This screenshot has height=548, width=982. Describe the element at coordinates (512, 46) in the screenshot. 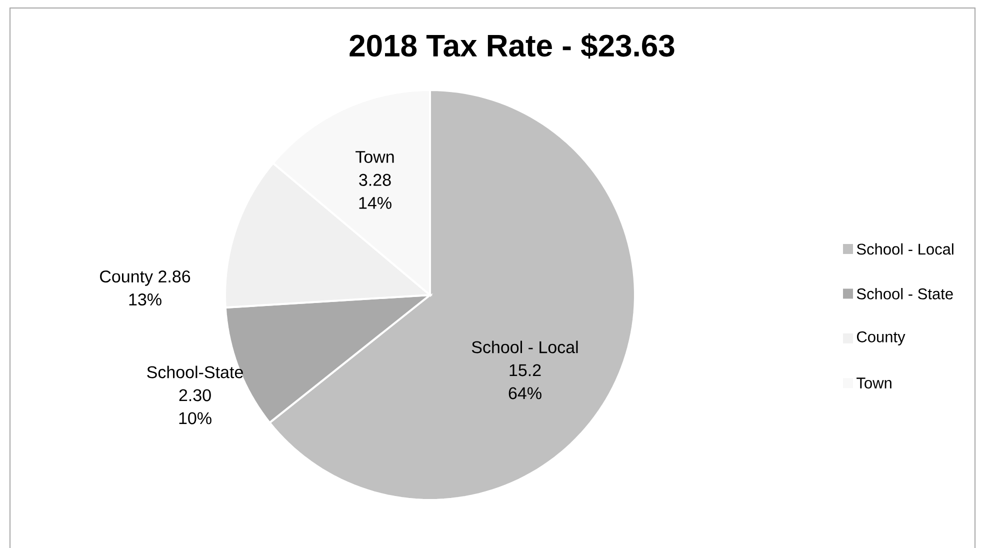

I see `chart-title: 2018 Tax Rate - $23.63` at that location.